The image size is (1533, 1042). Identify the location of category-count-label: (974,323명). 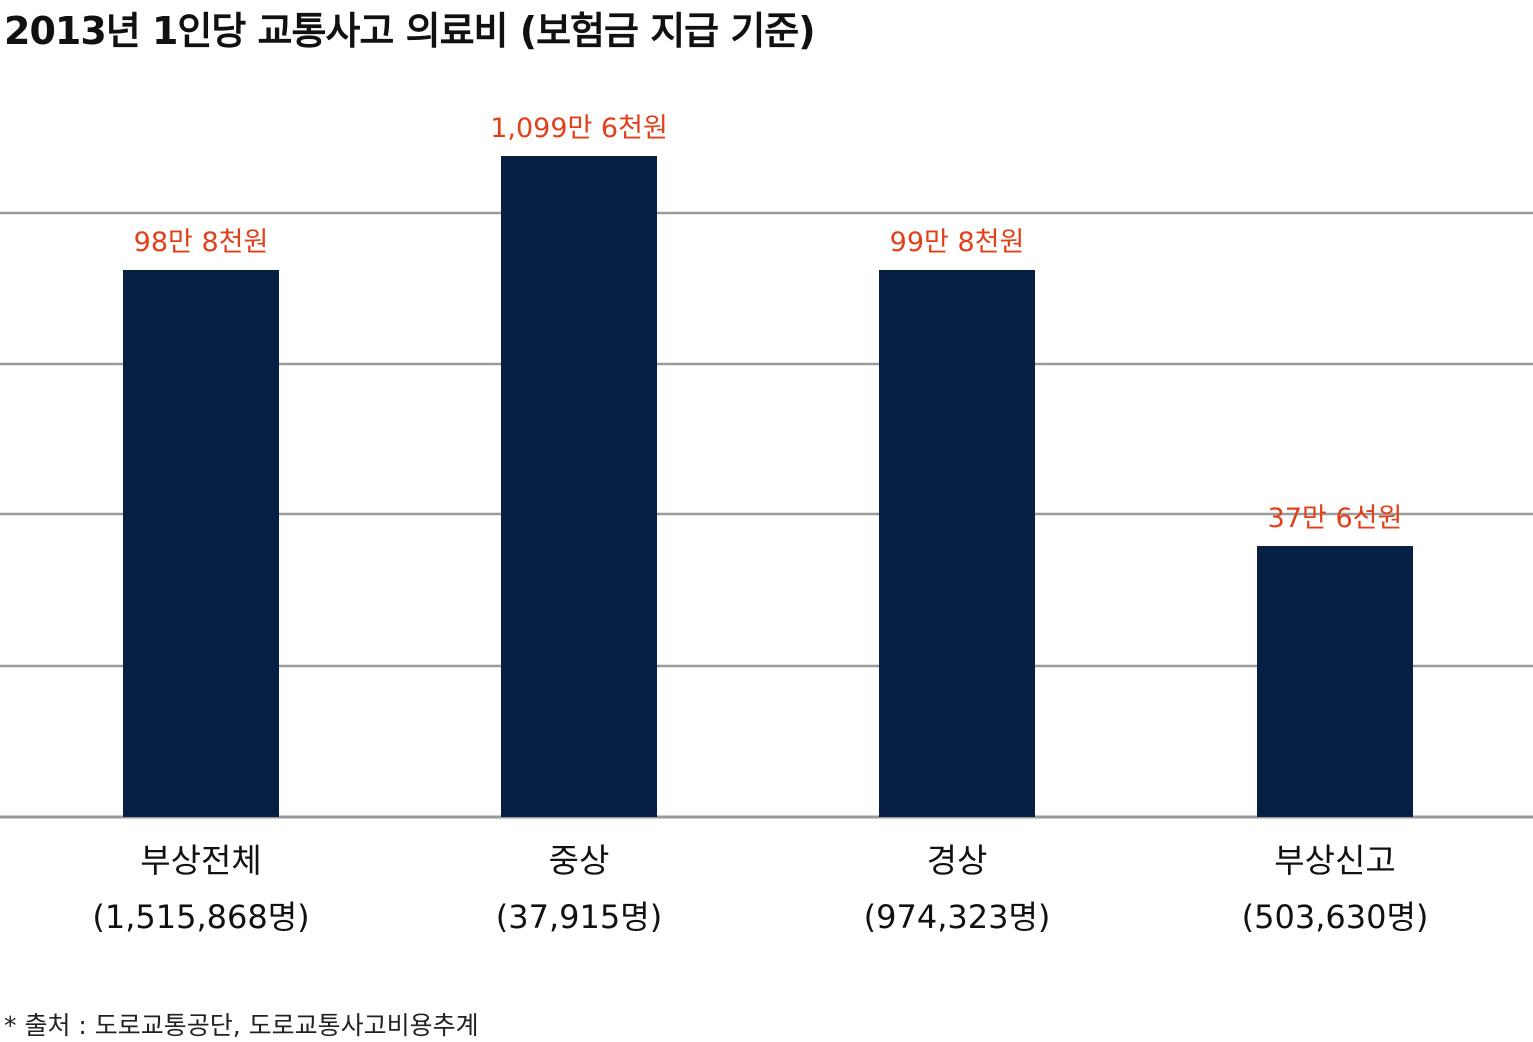
(957, 917).